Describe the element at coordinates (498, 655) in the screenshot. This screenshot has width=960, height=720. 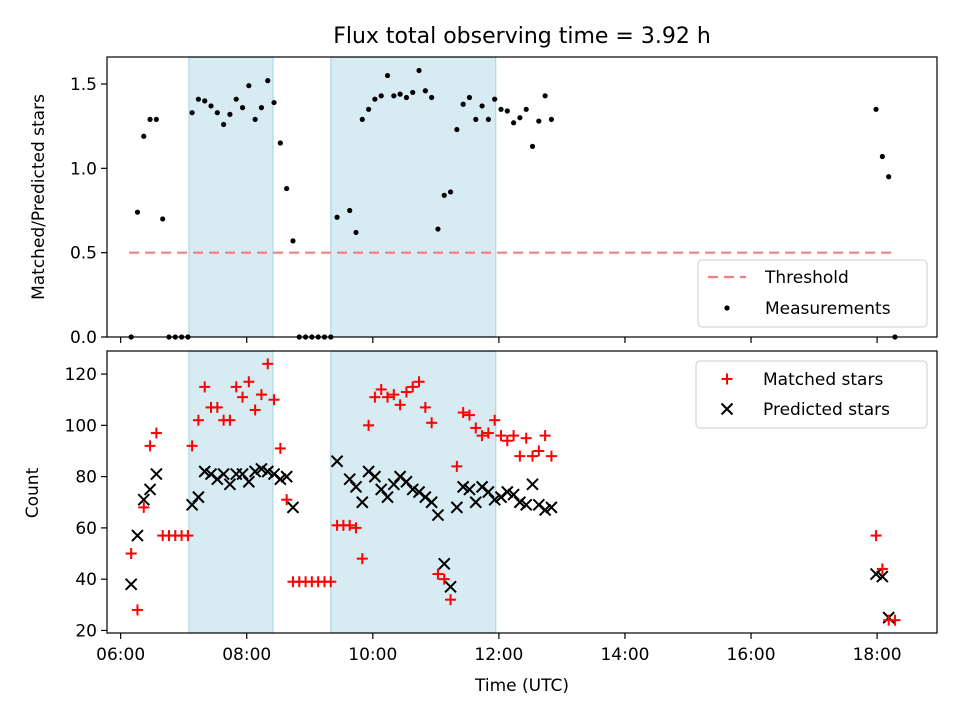
I see `x-tick-label: 12:00` at that location.